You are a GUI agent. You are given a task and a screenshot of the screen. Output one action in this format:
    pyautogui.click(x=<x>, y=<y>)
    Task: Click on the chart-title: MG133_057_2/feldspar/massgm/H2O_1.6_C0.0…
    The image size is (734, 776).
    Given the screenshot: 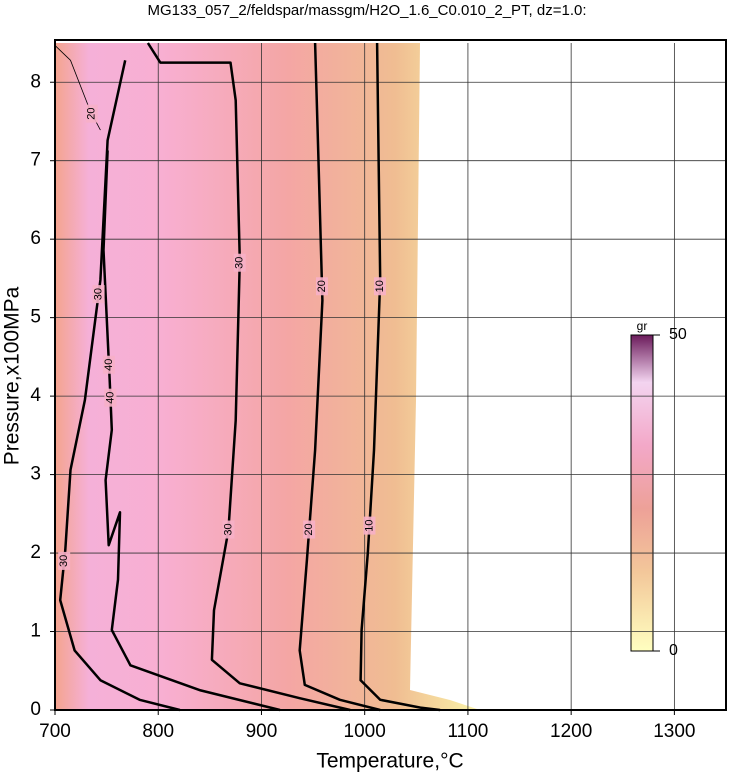 What is the action you would take?
    pyautogui.click(x=366, y=10)
    